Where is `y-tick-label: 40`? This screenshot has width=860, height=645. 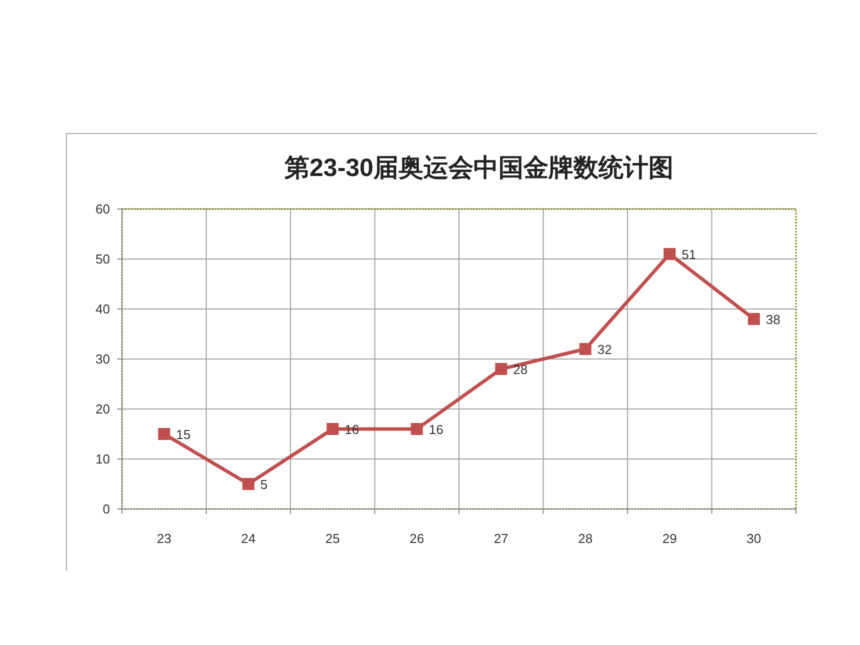
y-tick-label: 40 is located at coordinates (103, 309).